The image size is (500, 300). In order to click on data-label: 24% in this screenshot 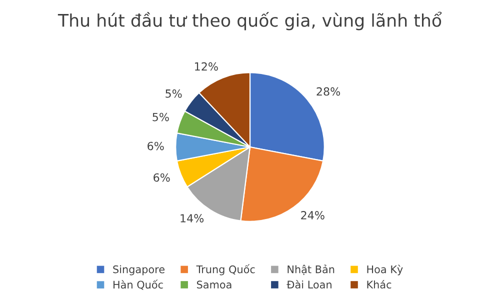, I will do `click(312, 215)`.